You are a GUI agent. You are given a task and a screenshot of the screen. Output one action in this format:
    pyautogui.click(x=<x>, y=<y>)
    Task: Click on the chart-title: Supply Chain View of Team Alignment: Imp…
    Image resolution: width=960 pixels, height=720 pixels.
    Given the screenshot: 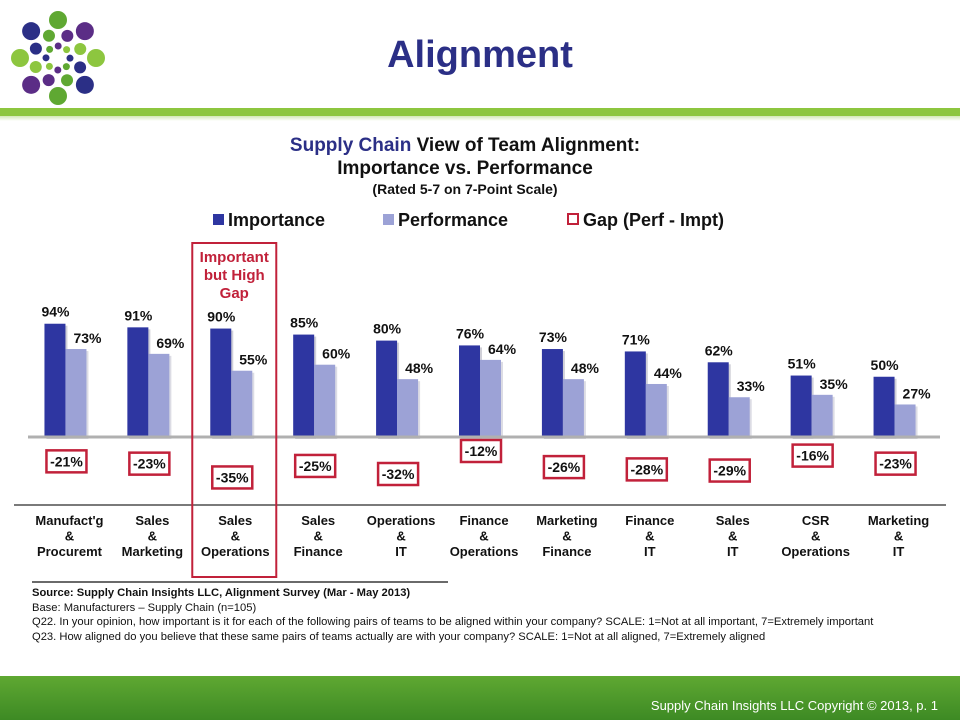 What is the action you would take?
    pyautogui.click(x=465, y=166)
    